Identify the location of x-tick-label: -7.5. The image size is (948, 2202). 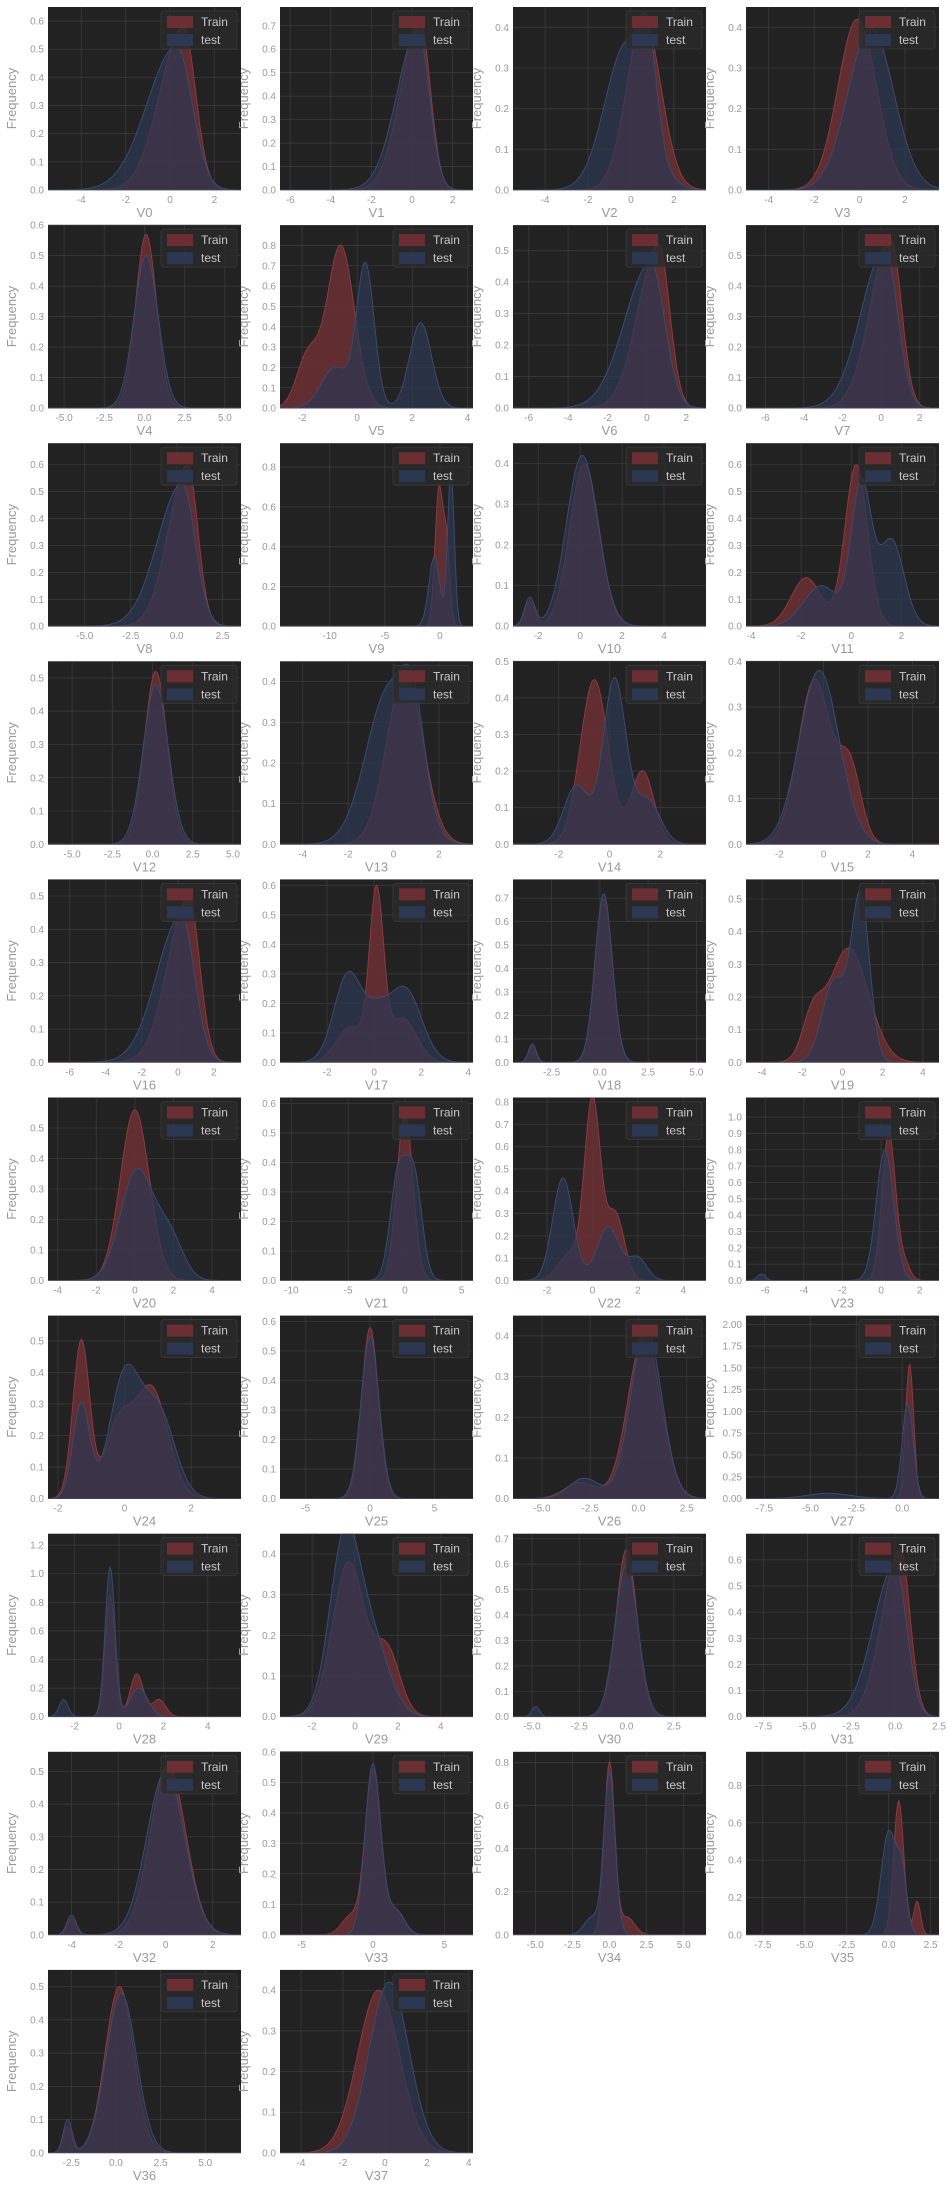
(763, 1945).